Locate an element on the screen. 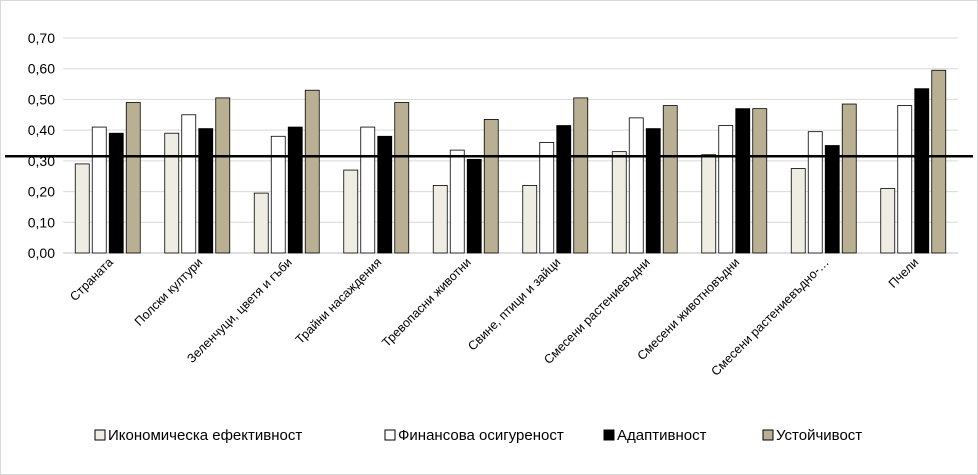  y-axis-ticks: 0,000,100,200,300,400,500,600,70 is located at coordinates (41, 145).